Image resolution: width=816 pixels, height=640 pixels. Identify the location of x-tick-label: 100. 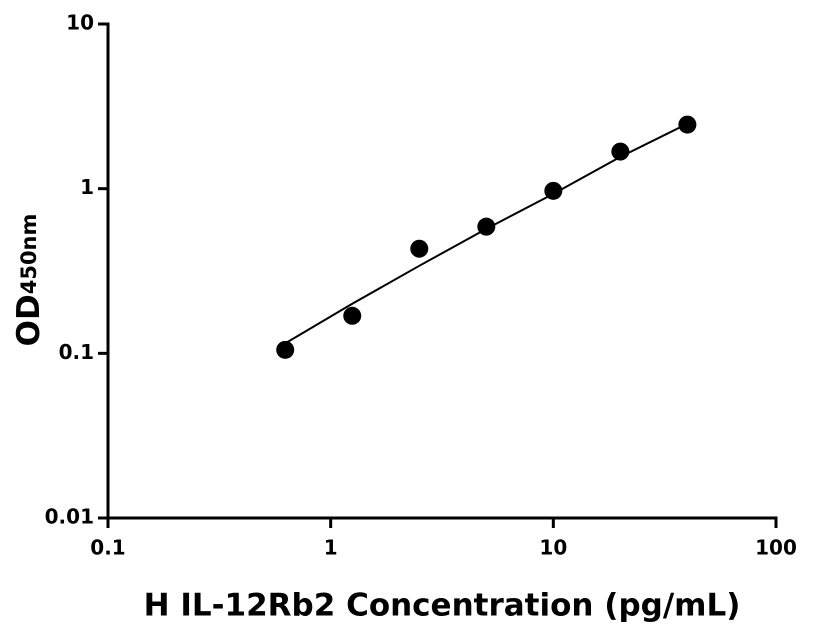
(776, 548).